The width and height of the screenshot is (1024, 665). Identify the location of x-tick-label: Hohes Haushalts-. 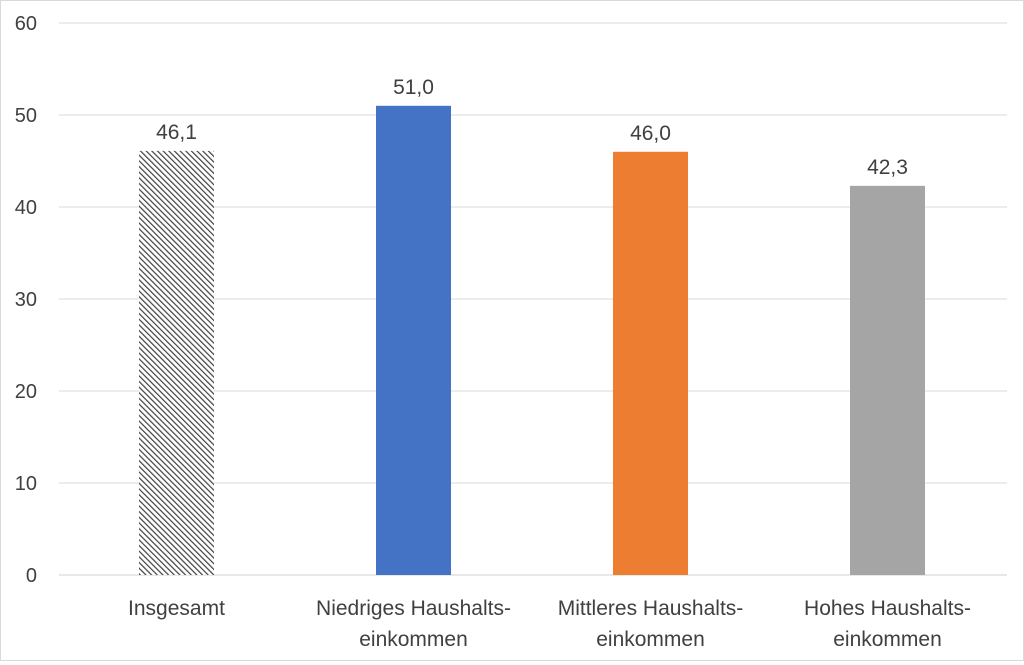
(887, 608).